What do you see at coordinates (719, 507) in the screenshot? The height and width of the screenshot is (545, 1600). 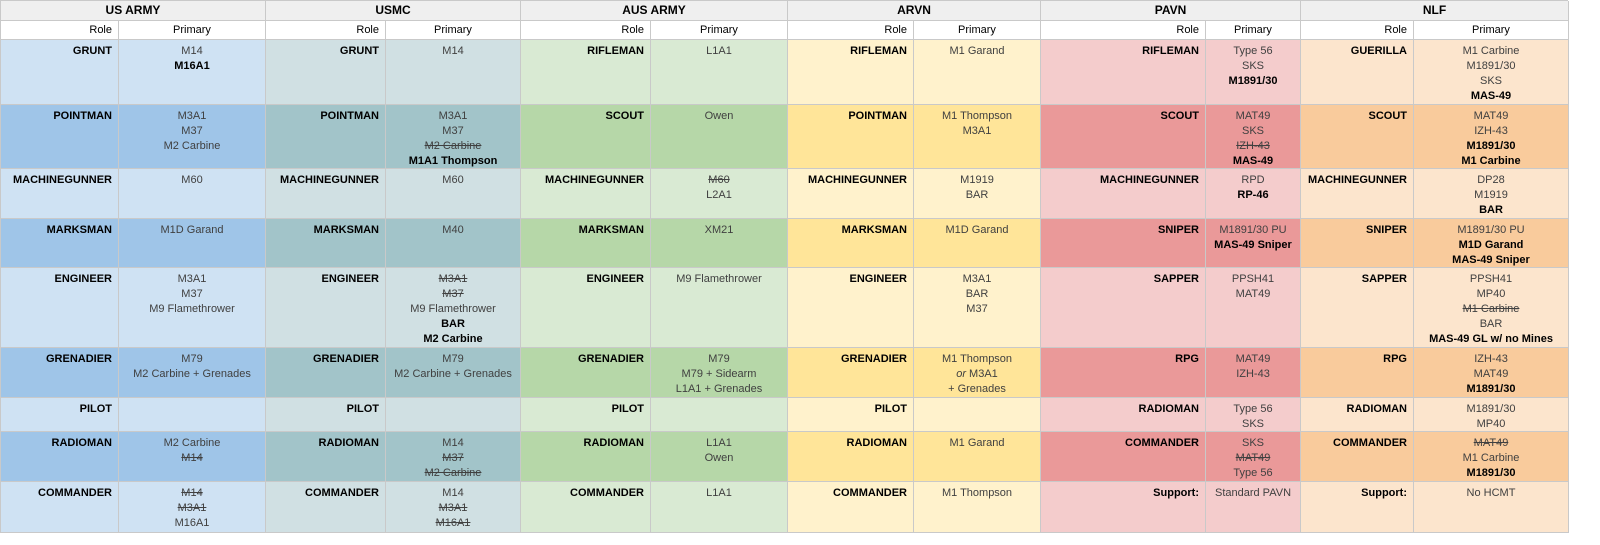 I see `primary-weapons-cell: L1A1` at bounding box center [719, 507].